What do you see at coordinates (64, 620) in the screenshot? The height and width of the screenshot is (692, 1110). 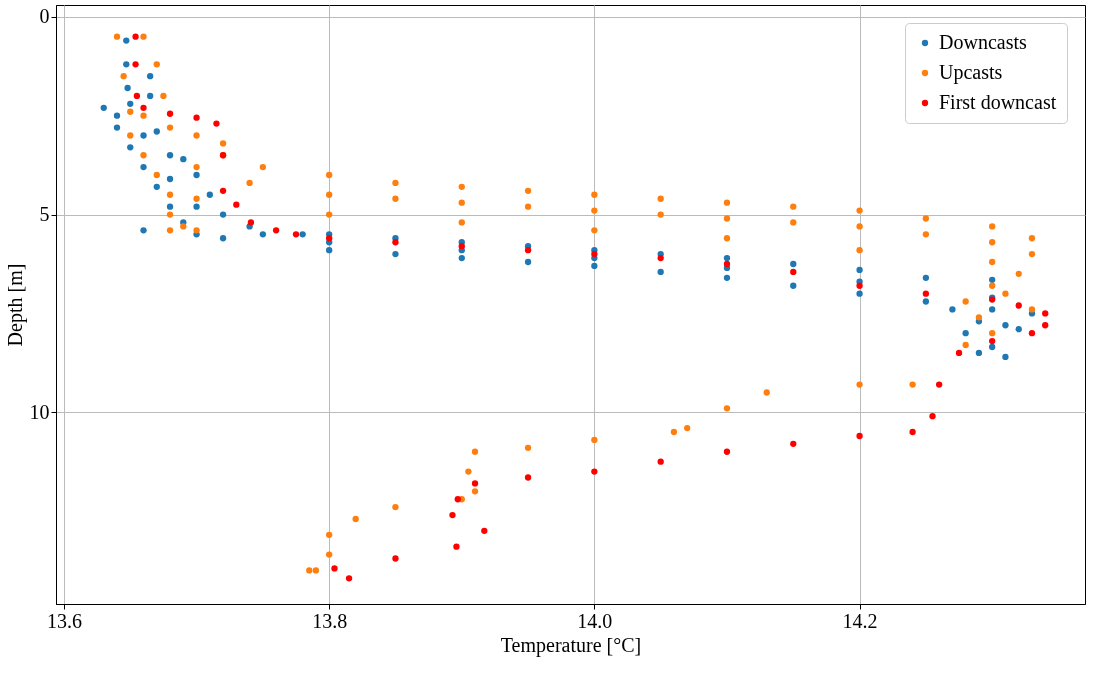 I see `x-tick-label: 13.6` at bounding box center [64, 620].